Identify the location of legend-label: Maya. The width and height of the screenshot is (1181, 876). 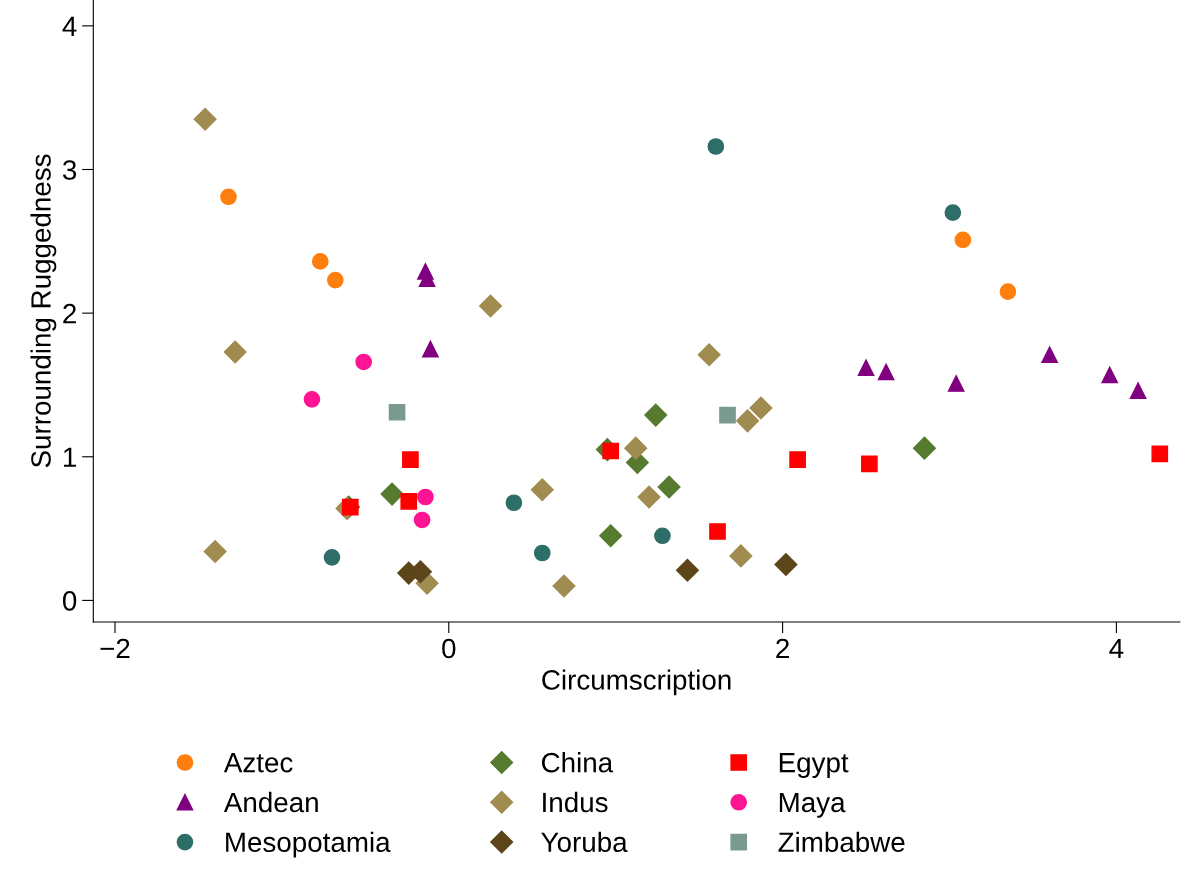
(812, 805).